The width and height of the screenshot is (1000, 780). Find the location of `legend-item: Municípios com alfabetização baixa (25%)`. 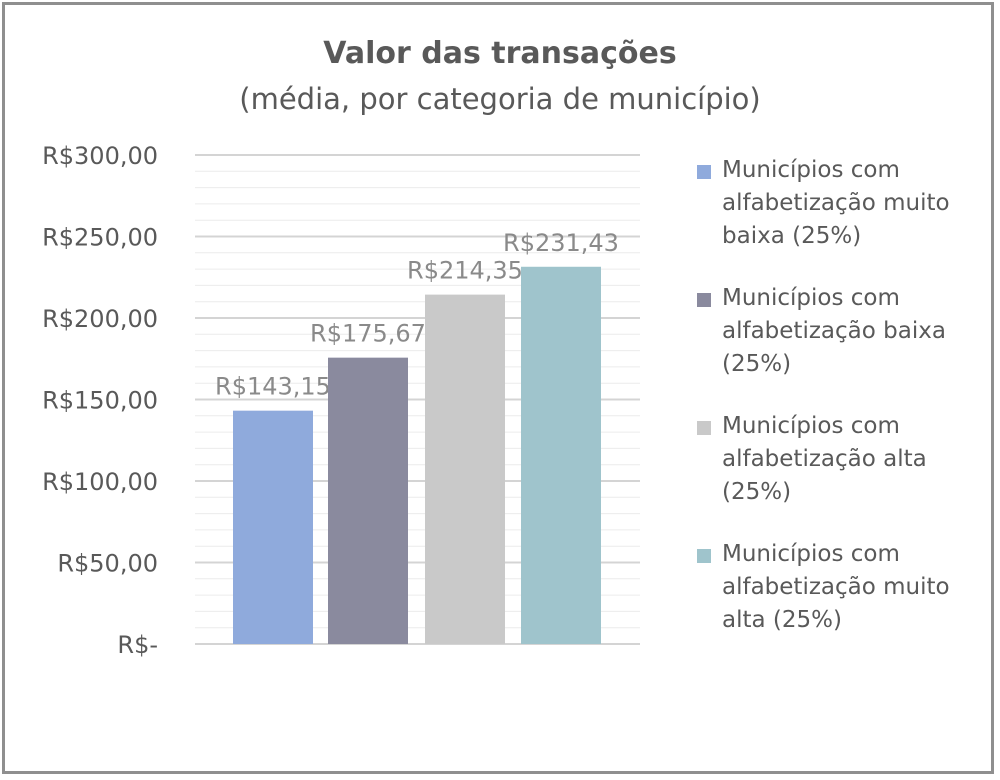

legend-item: Municípios com alfabetização baixa (25%) is located at coordinates (844, 346).